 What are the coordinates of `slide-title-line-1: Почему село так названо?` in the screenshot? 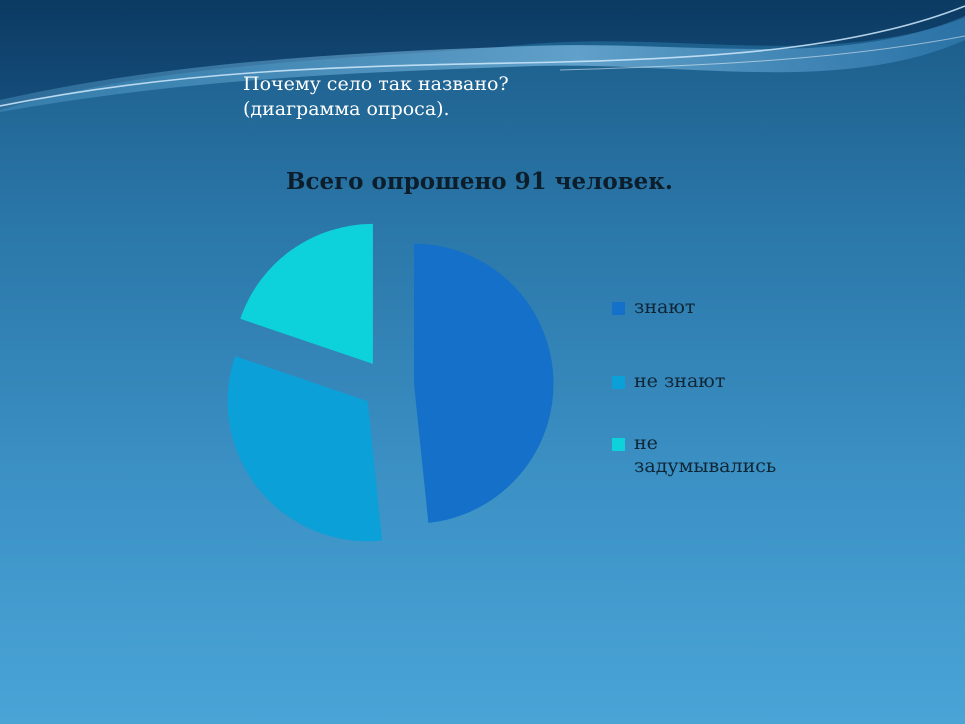 It's located at (376, 84).